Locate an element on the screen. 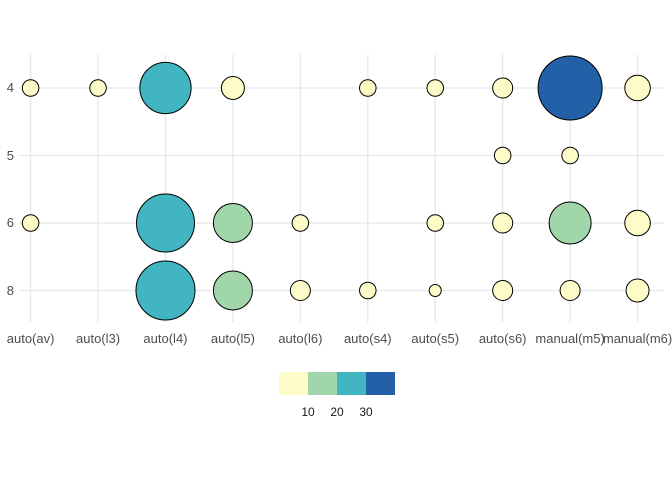 This screenshot has height=480, width=672. bubble-auto-s6-cyl8 is located at coordinates (503, 290).